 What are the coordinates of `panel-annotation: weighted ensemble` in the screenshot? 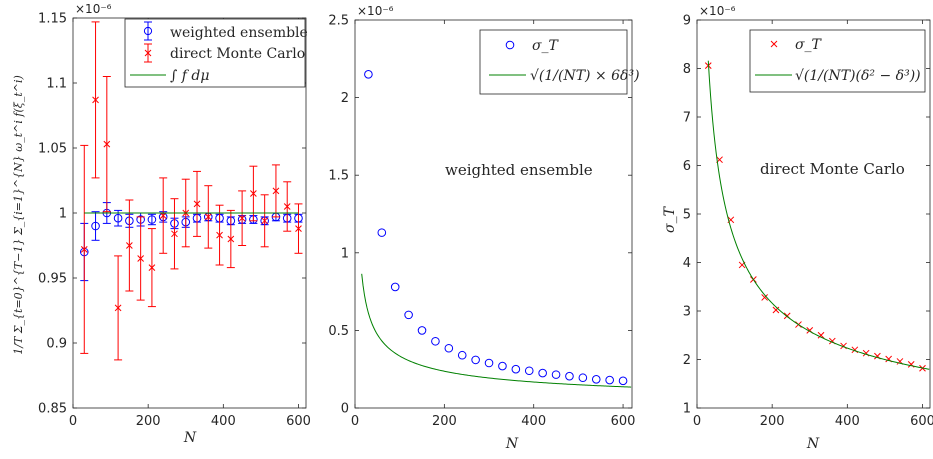 It's located at (519, 170).